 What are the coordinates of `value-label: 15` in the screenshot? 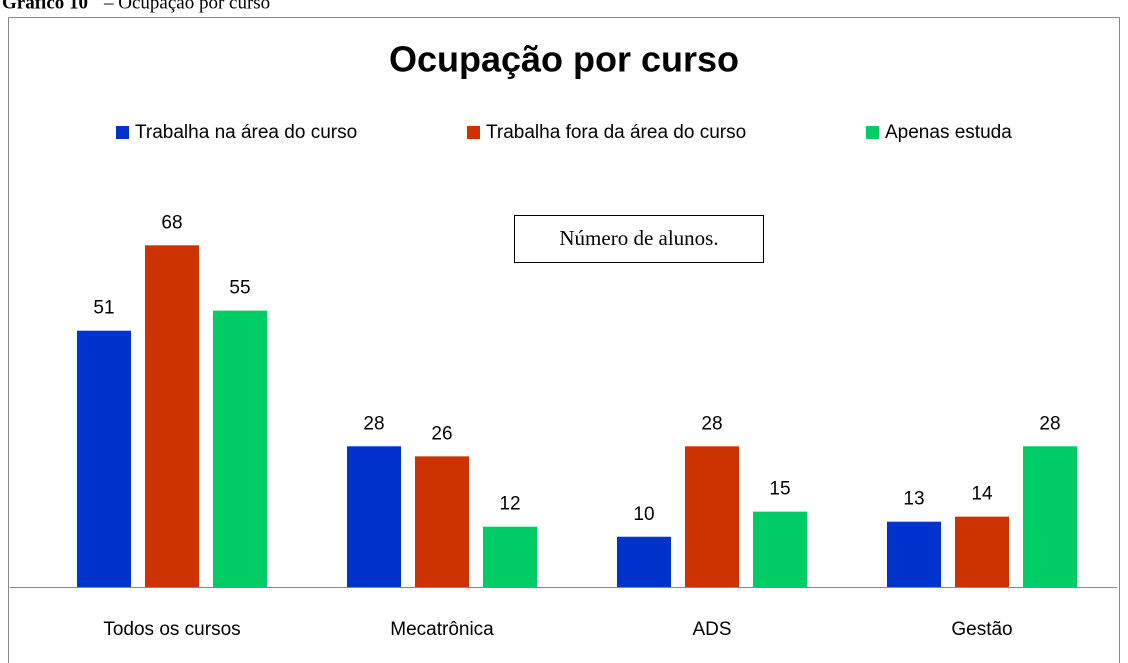 It's located at (779, 489).